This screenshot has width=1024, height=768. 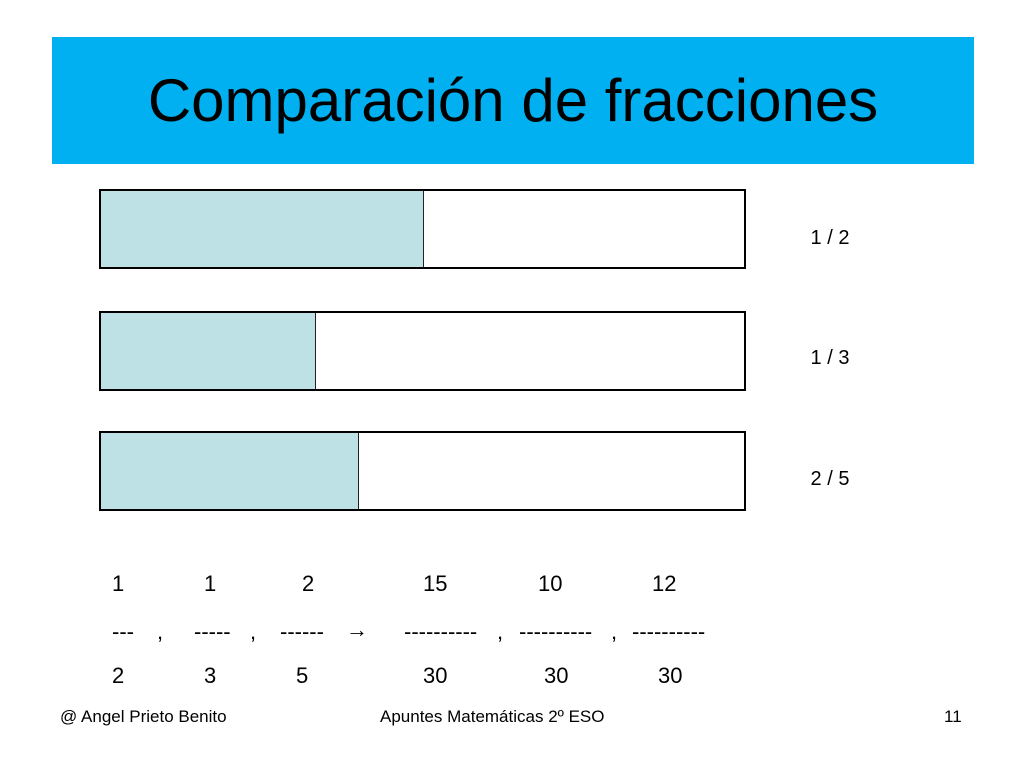 What do you see at coordinates (210, 675) in the screenshot?
I see `denominator: 3` at bounding box center [210, 675].